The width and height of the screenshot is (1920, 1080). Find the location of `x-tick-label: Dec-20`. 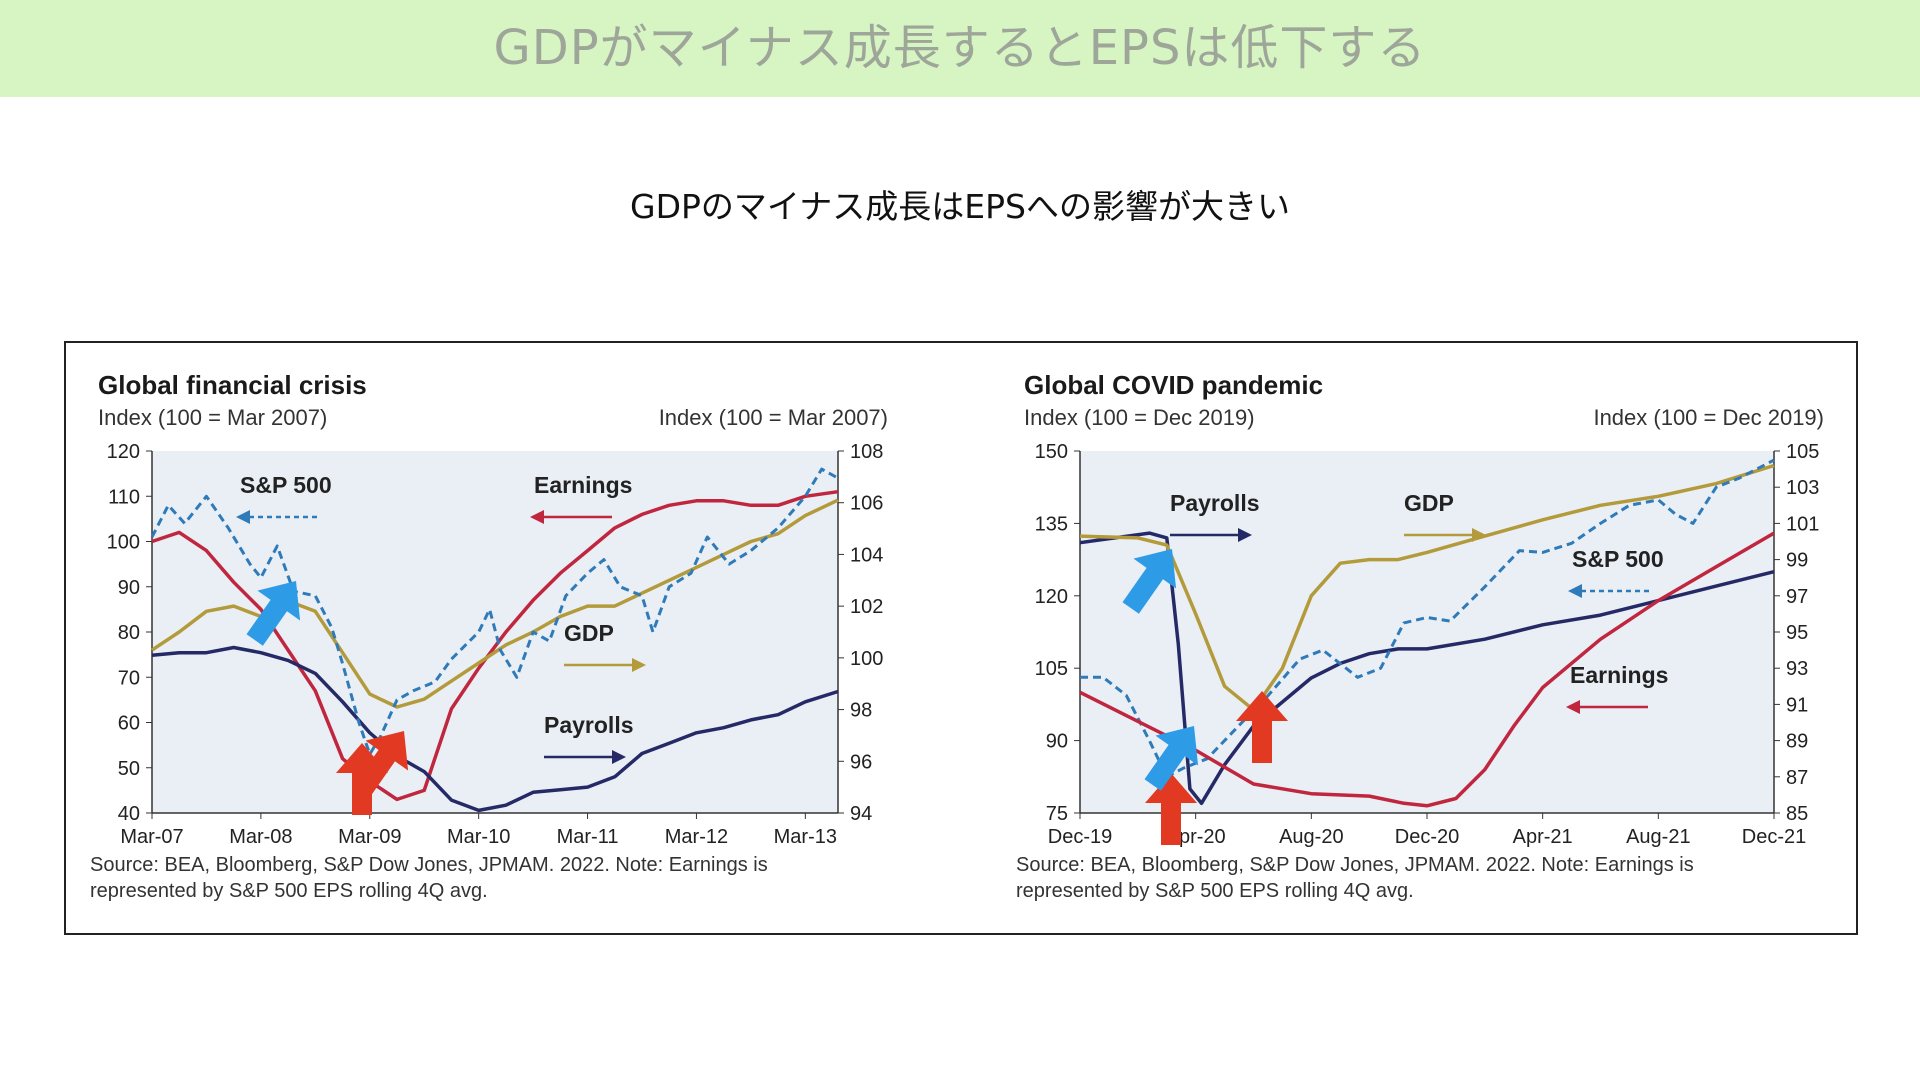

x-tick-label: Dec-20 is located at coordinates (1427, 837).